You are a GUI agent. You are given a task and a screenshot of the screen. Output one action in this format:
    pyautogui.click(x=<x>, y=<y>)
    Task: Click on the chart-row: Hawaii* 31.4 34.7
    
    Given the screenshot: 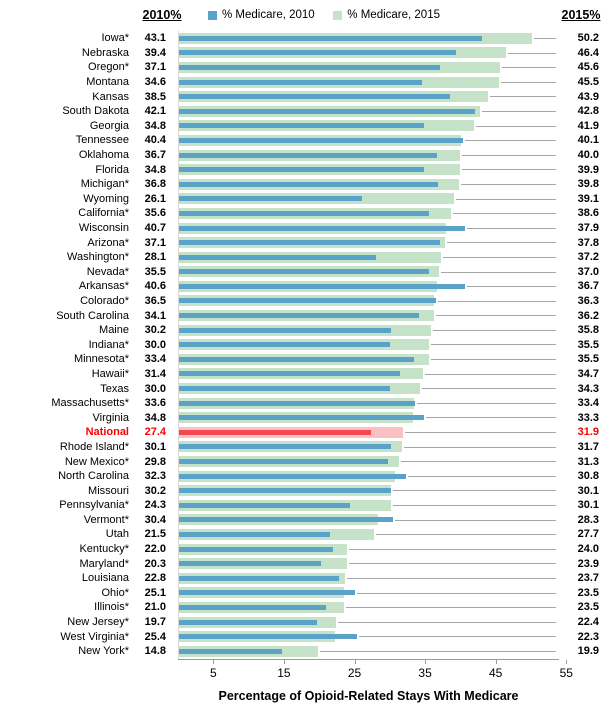 What is the action you would take?
    pyautogui.click(x=306, y=374)
    